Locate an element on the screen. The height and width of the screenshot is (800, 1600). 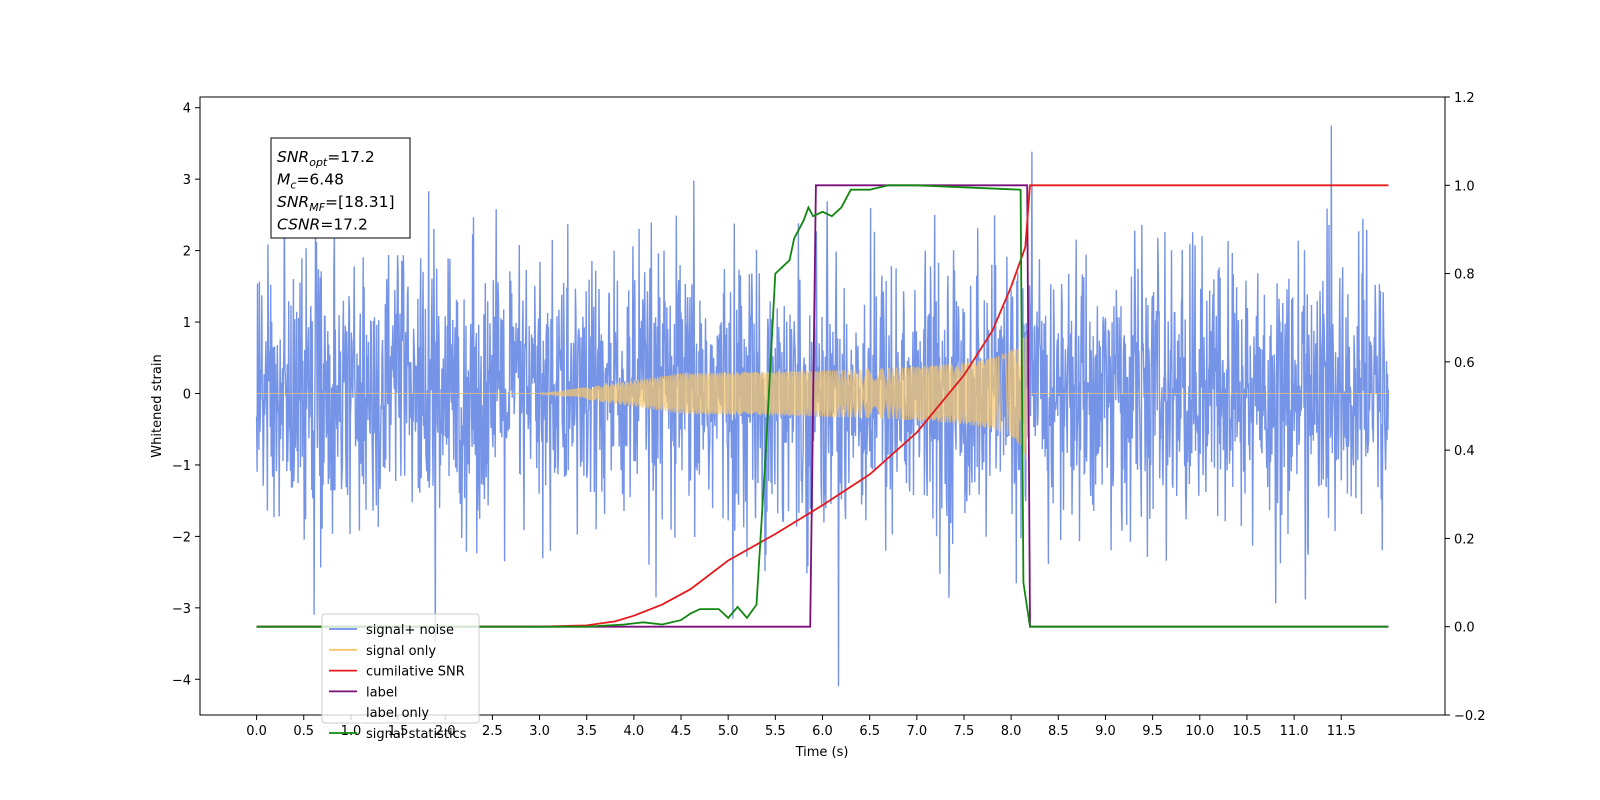
y2-tick: 1.0 is located at coordinates (1460, 186).